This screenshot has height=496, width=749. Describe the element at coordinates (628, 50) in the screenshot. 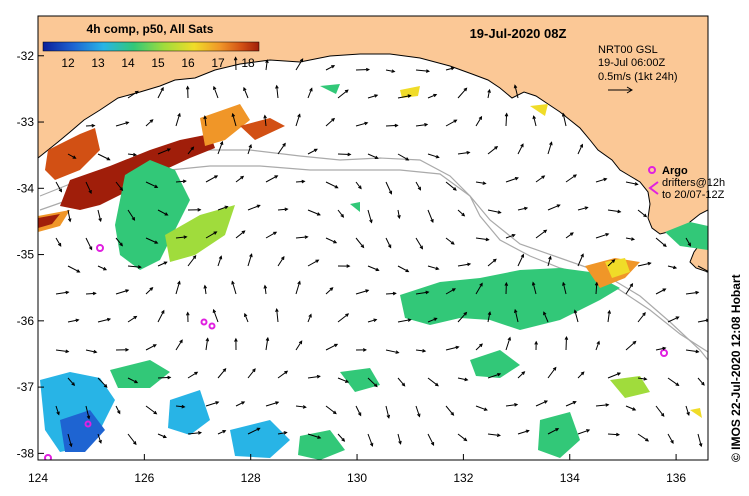

I see `current-legend-line1: NRT00 GSL` at that location.